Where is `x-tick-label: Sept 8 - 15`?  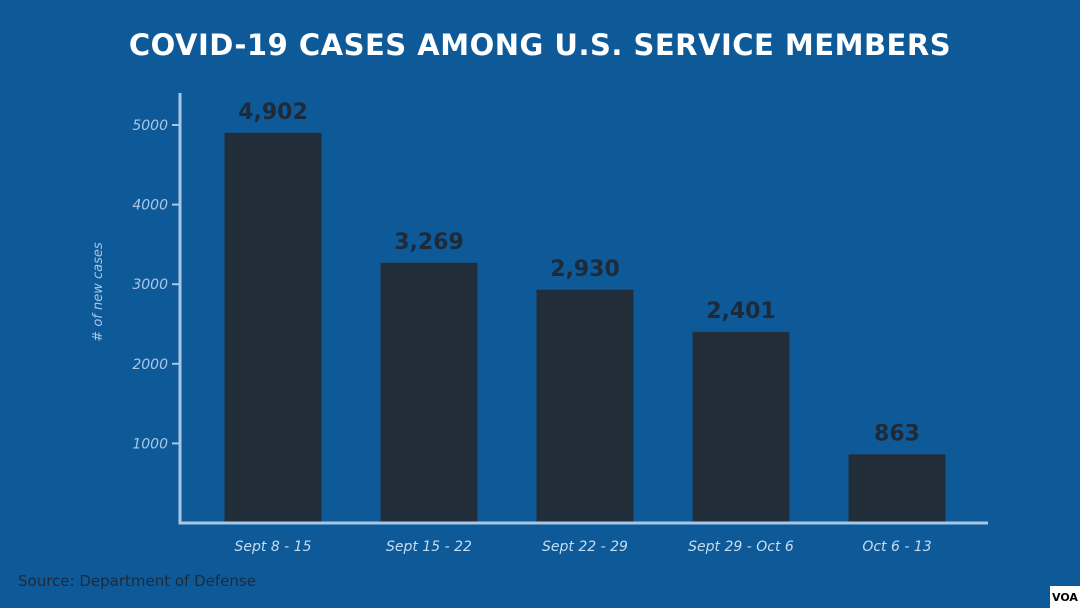
x-tick-label: Sept 8 - 15 is located at coordinates (273, 547).